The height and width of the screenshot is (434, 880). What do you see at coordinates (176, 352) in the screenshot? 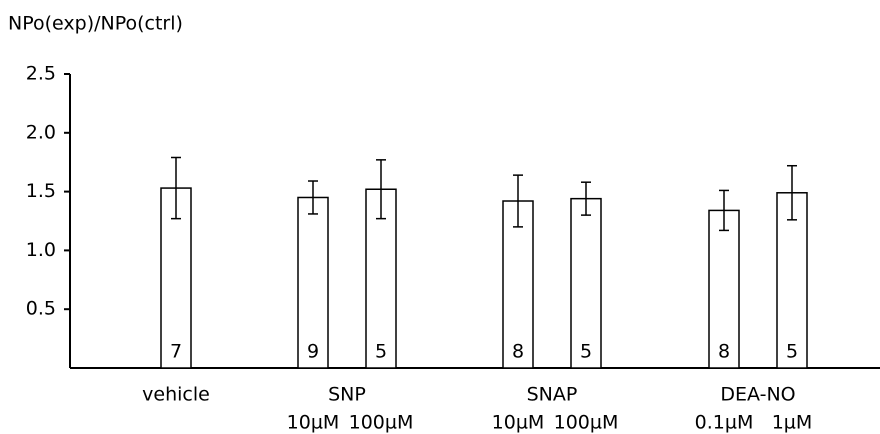
I see `n-label: 7` at bounding box center [176, 352].